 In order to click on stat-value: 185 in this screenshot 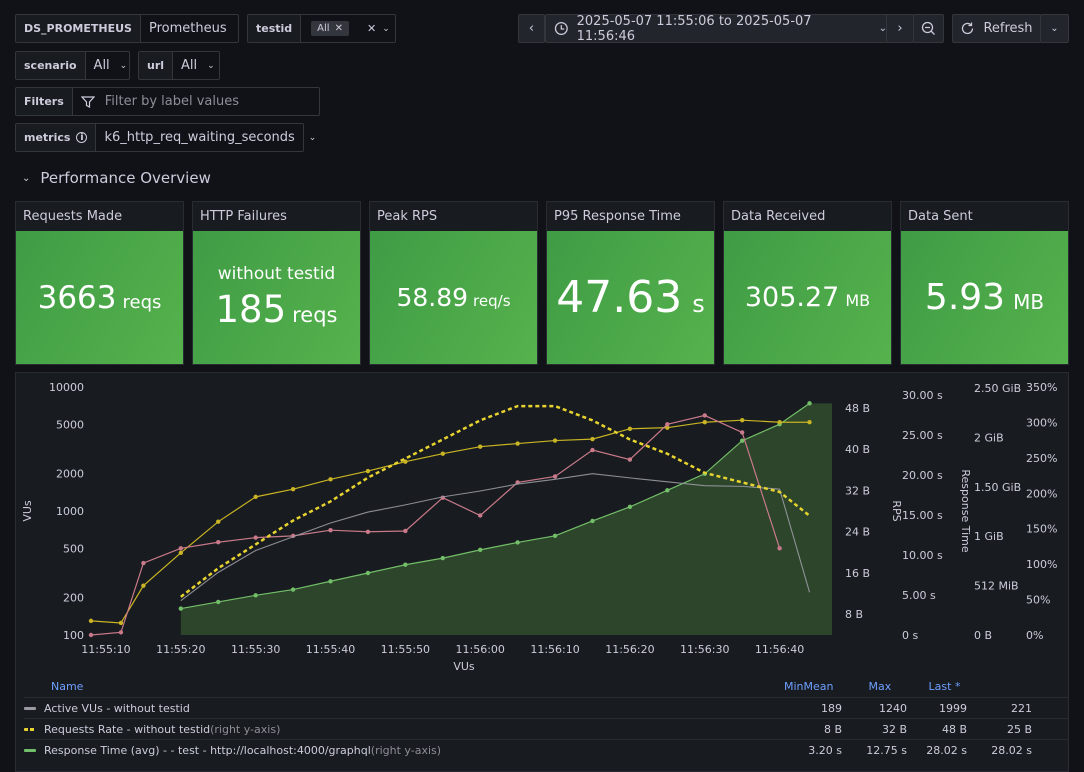, I will do `click(251, 309)`.